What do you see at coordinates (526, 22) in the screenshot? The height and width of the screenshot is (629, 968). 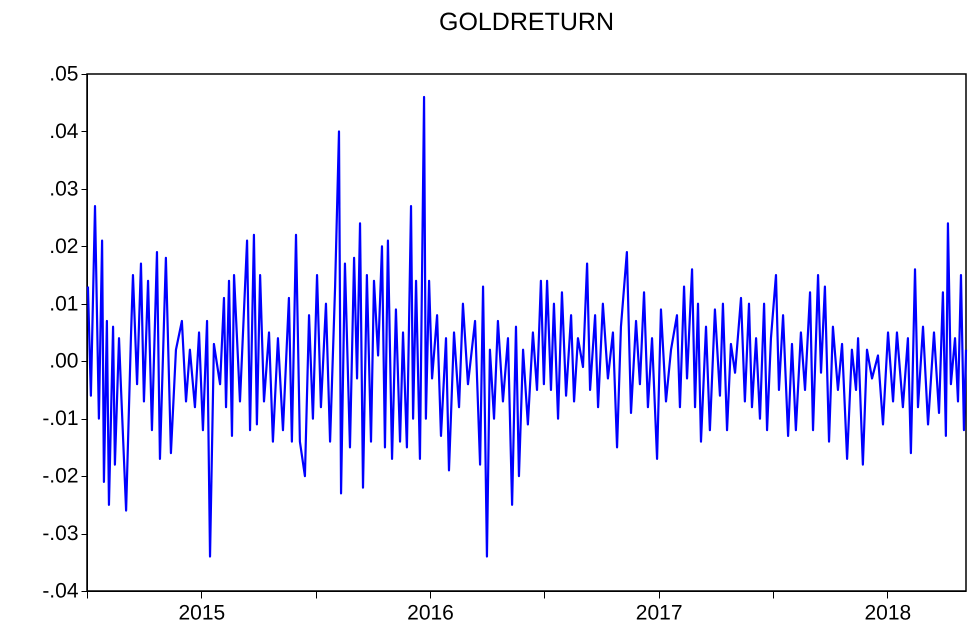 I see `chart-title: GOLDRETURN` at bounding box center [526, 22].